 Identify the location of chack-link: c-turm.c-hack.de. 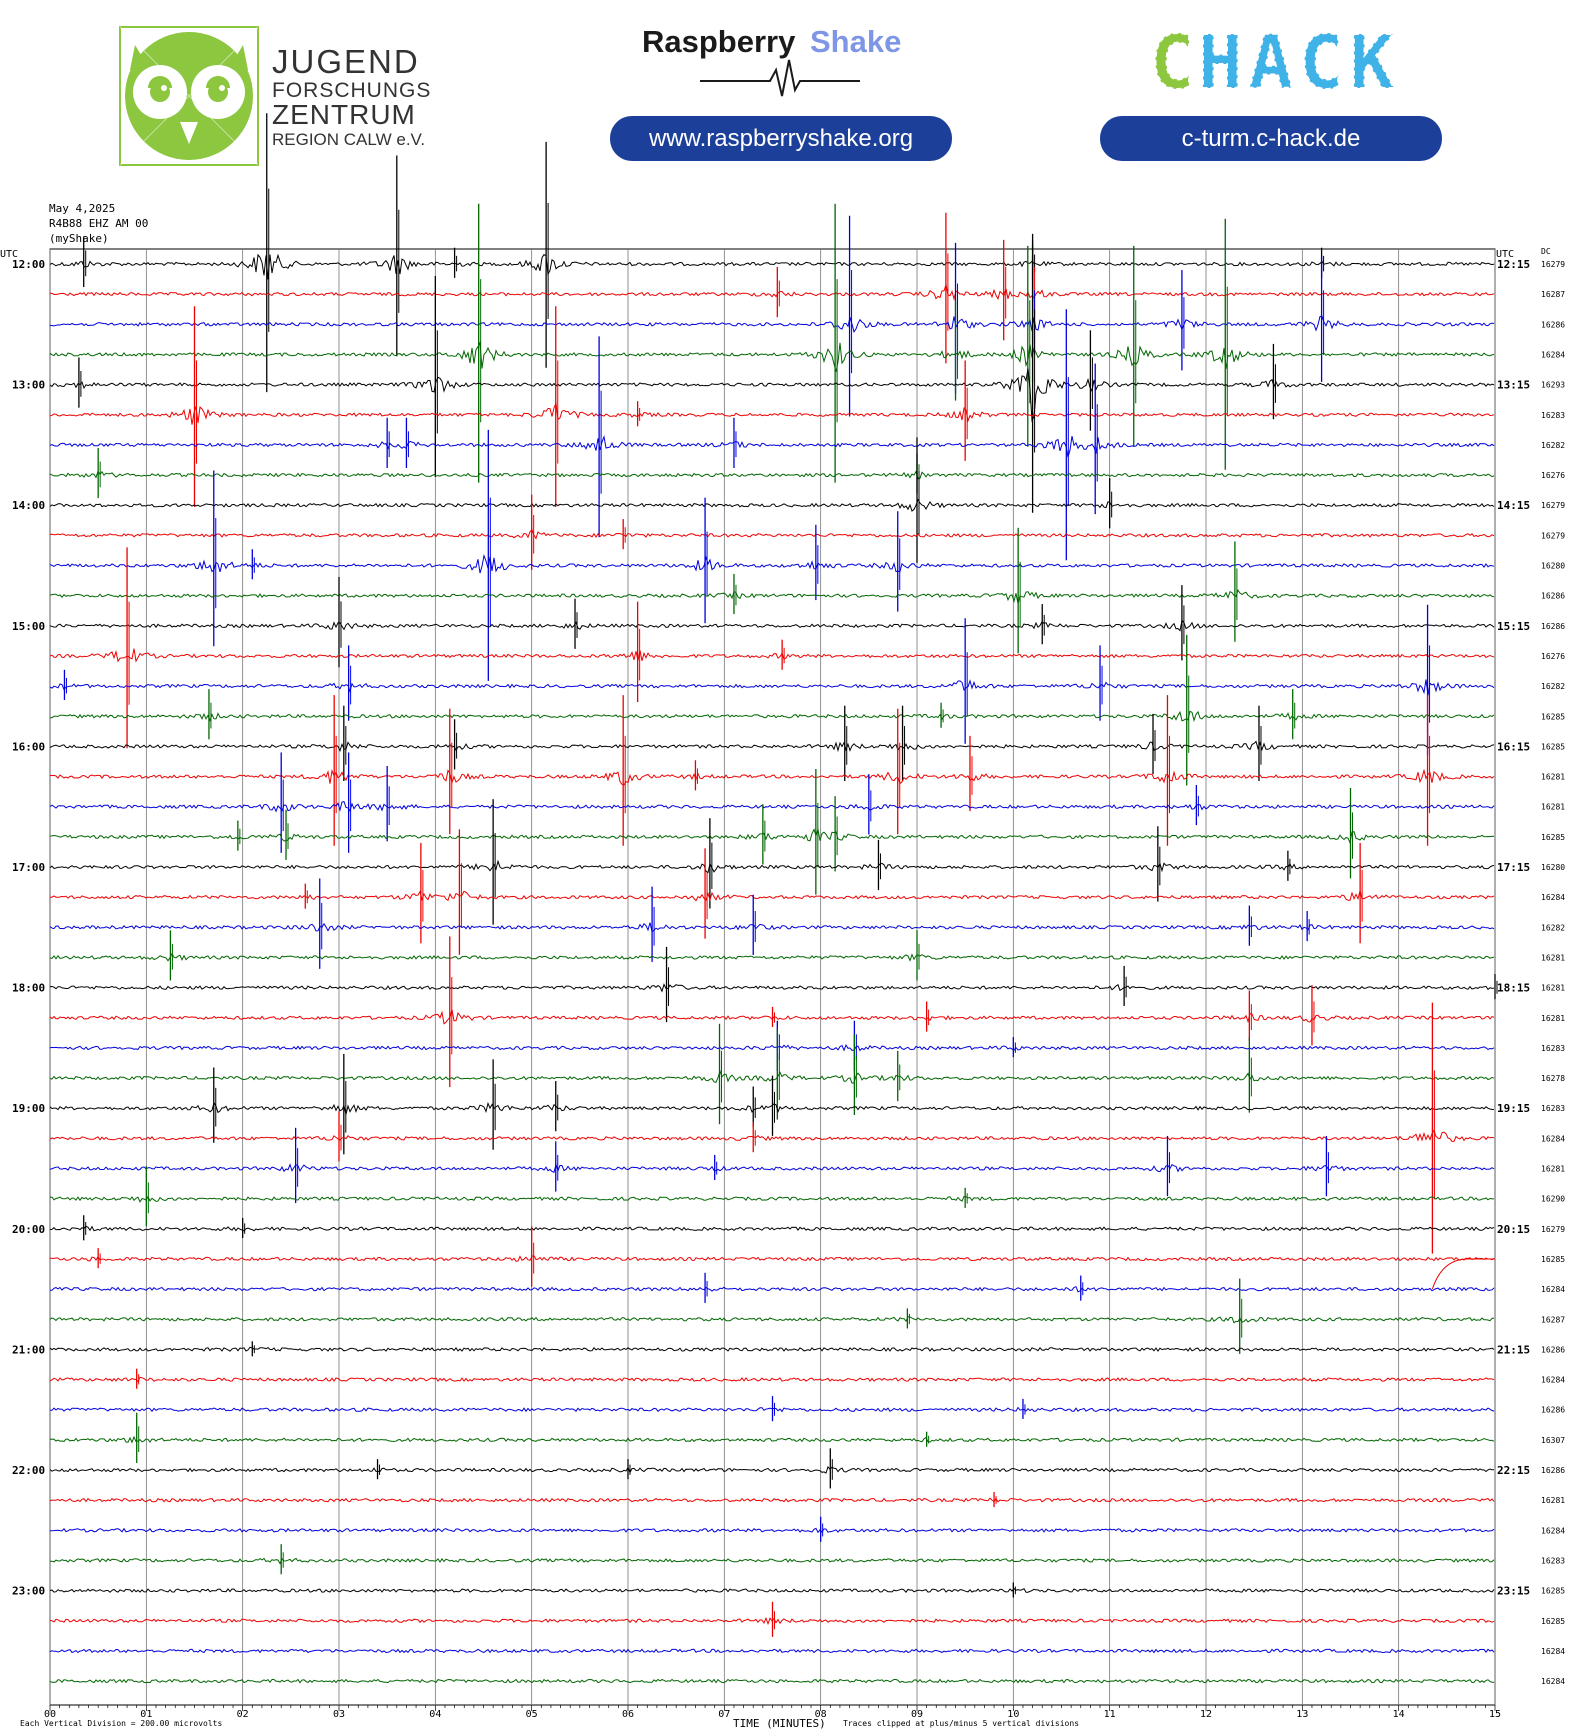
(1271, 138).